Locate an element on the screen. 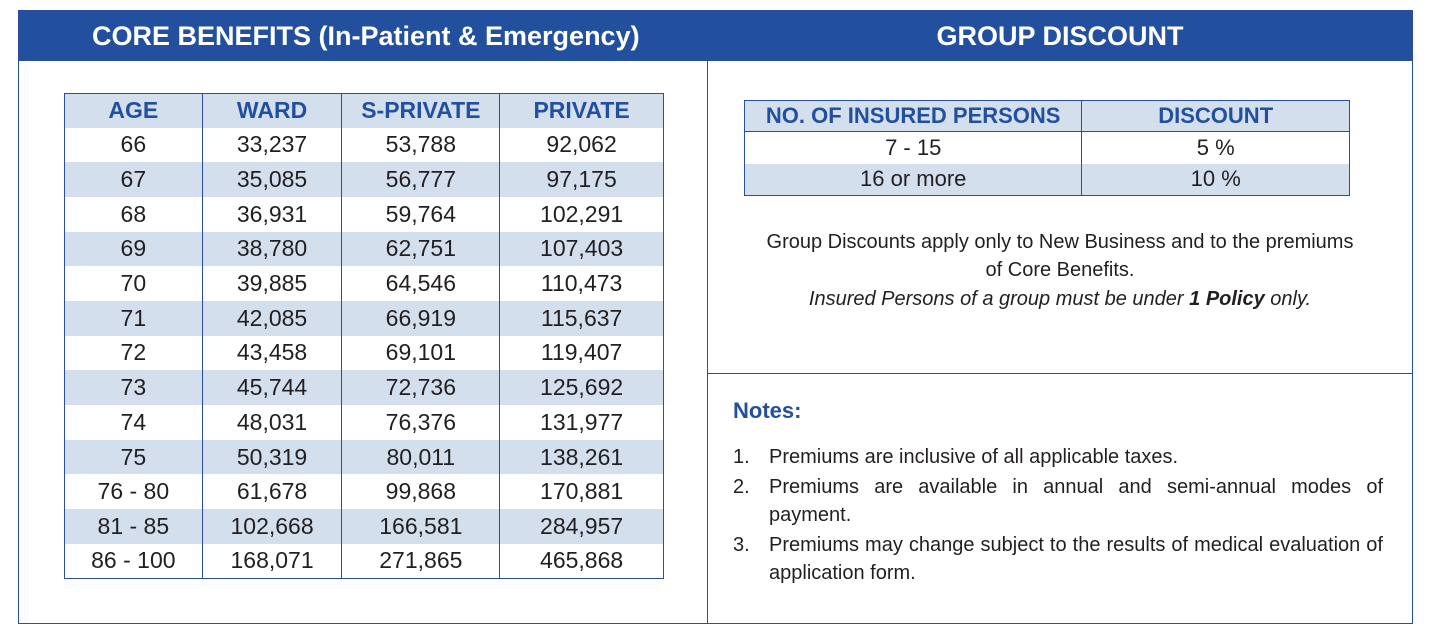 The width and height of the screenshot is (1430, 636). ward-cell: 168,071 is located at coordinates (271, 561).